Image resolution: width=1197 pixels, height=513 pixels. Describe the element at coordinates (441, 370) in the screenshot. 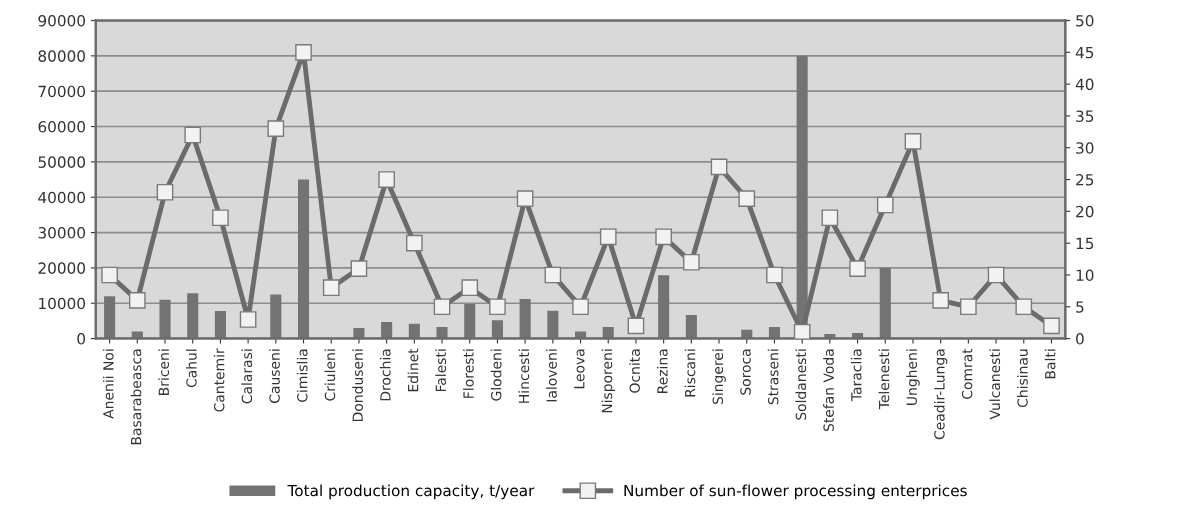

I see `x-tick-label: Falesti` at that location.